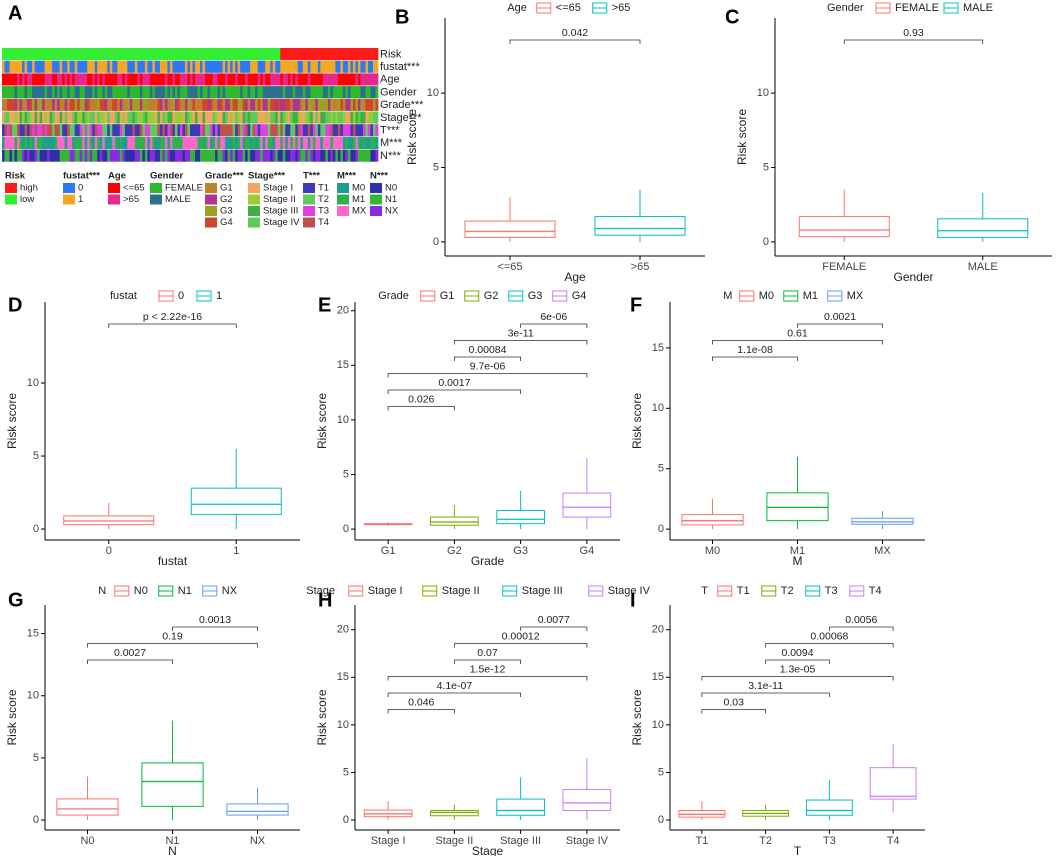  What do you see at coordinates (917, 8) in the screenshot?
I see `legend-label: FEMALE` at bounding box center [917, 8].